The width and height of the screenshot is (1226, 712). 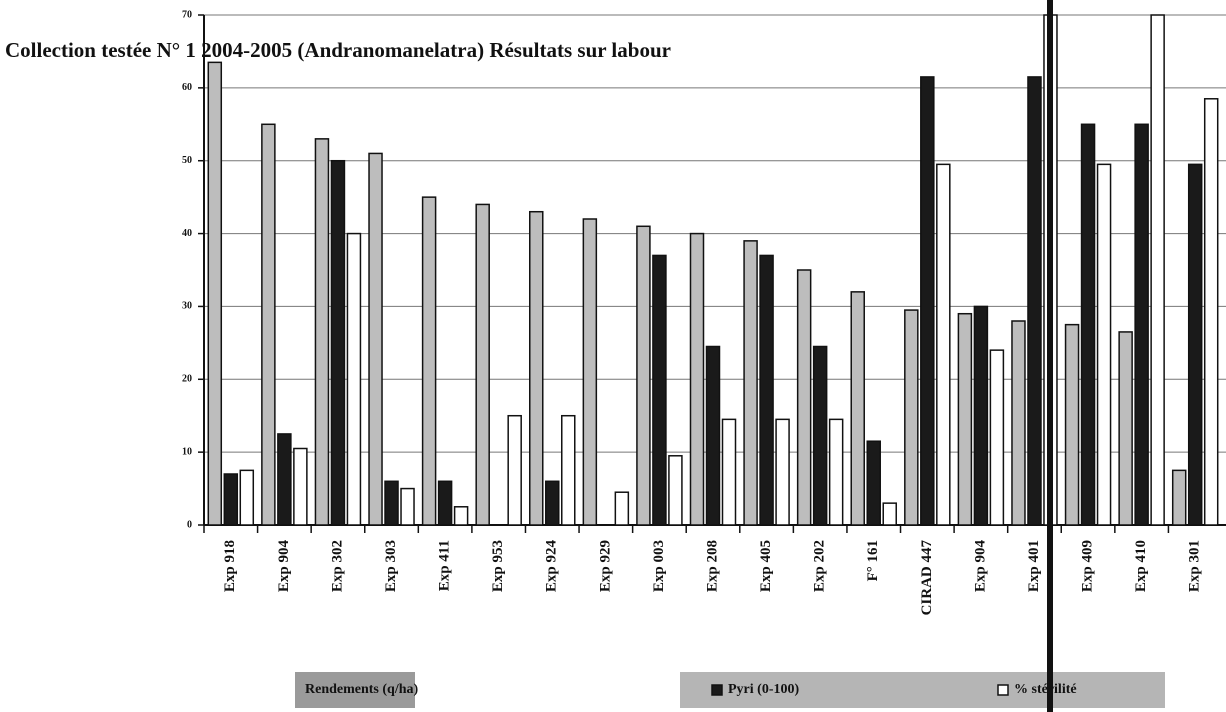 I want to click on y-tick-label: 50, so click(x=187, y=160).